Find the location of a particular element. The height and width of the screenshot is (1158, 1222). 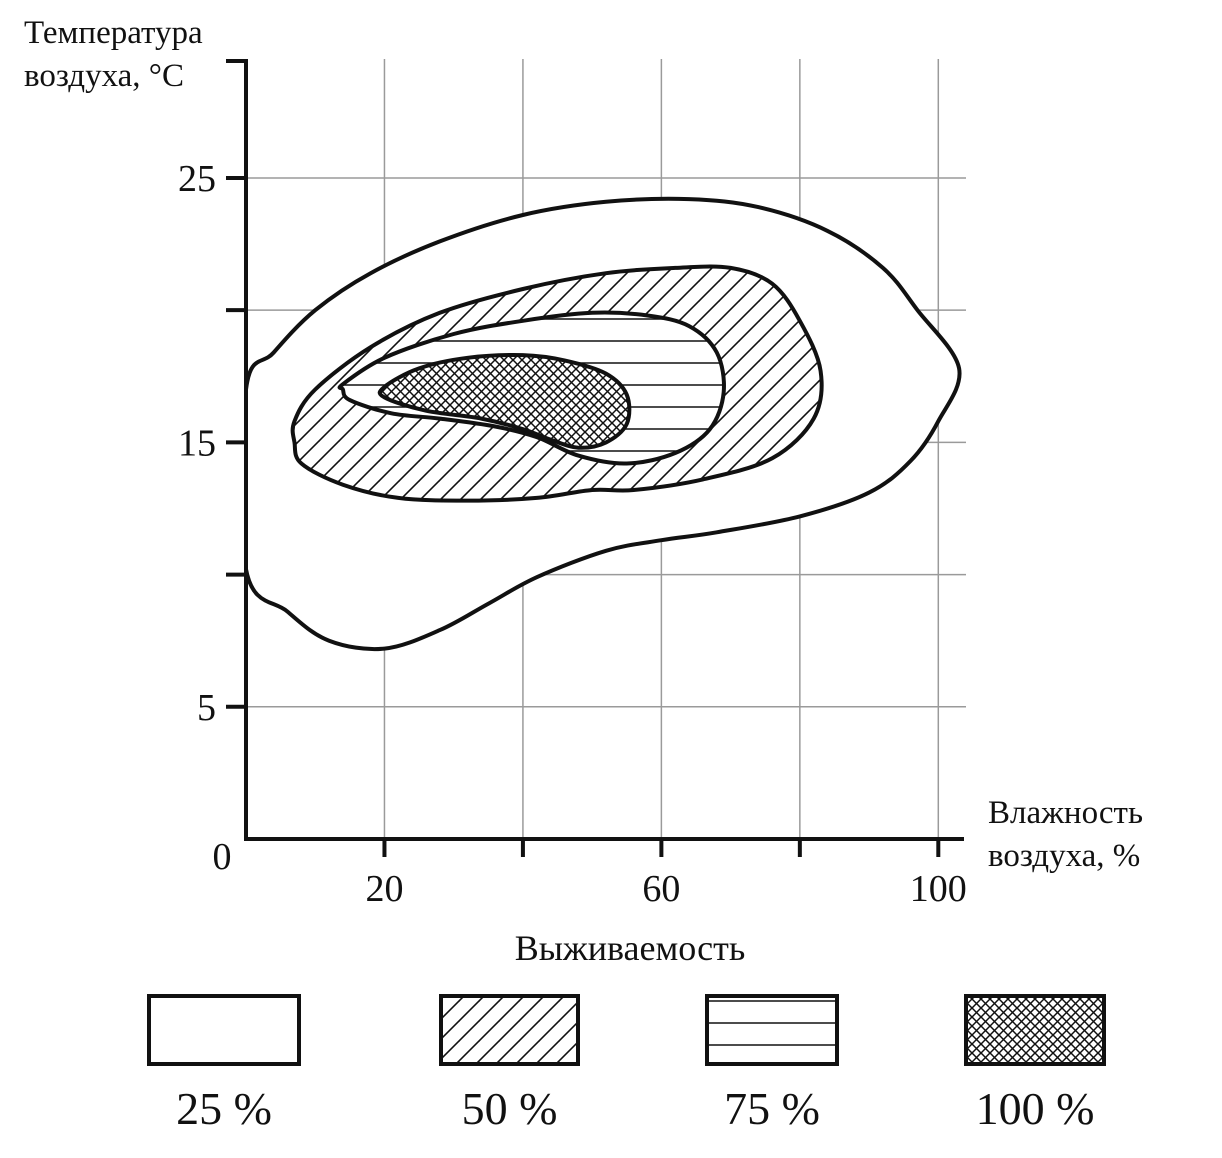

x-axis-title: Влажность воздуха, % is located at coordinates (1069, 834).